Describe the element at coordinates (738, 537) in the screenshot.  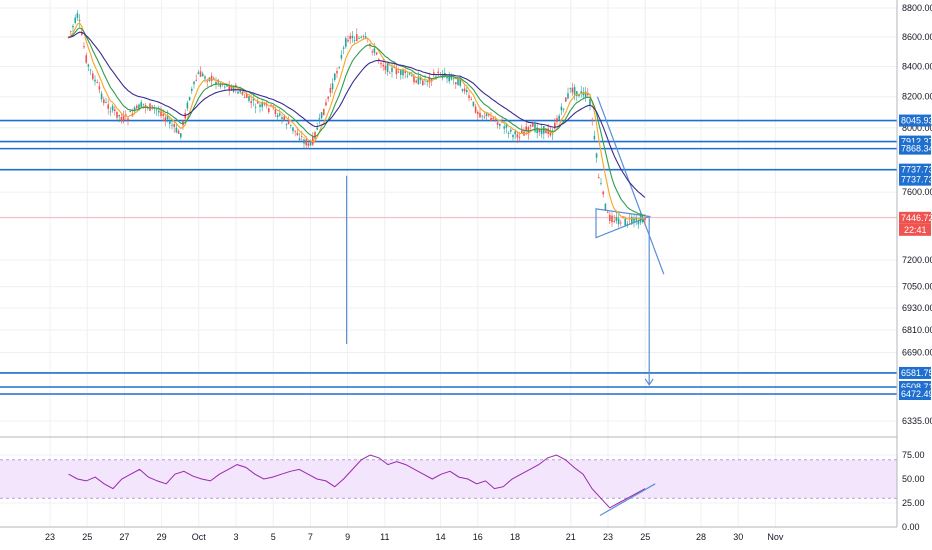
I see `x-tick-label: 30` at that location.